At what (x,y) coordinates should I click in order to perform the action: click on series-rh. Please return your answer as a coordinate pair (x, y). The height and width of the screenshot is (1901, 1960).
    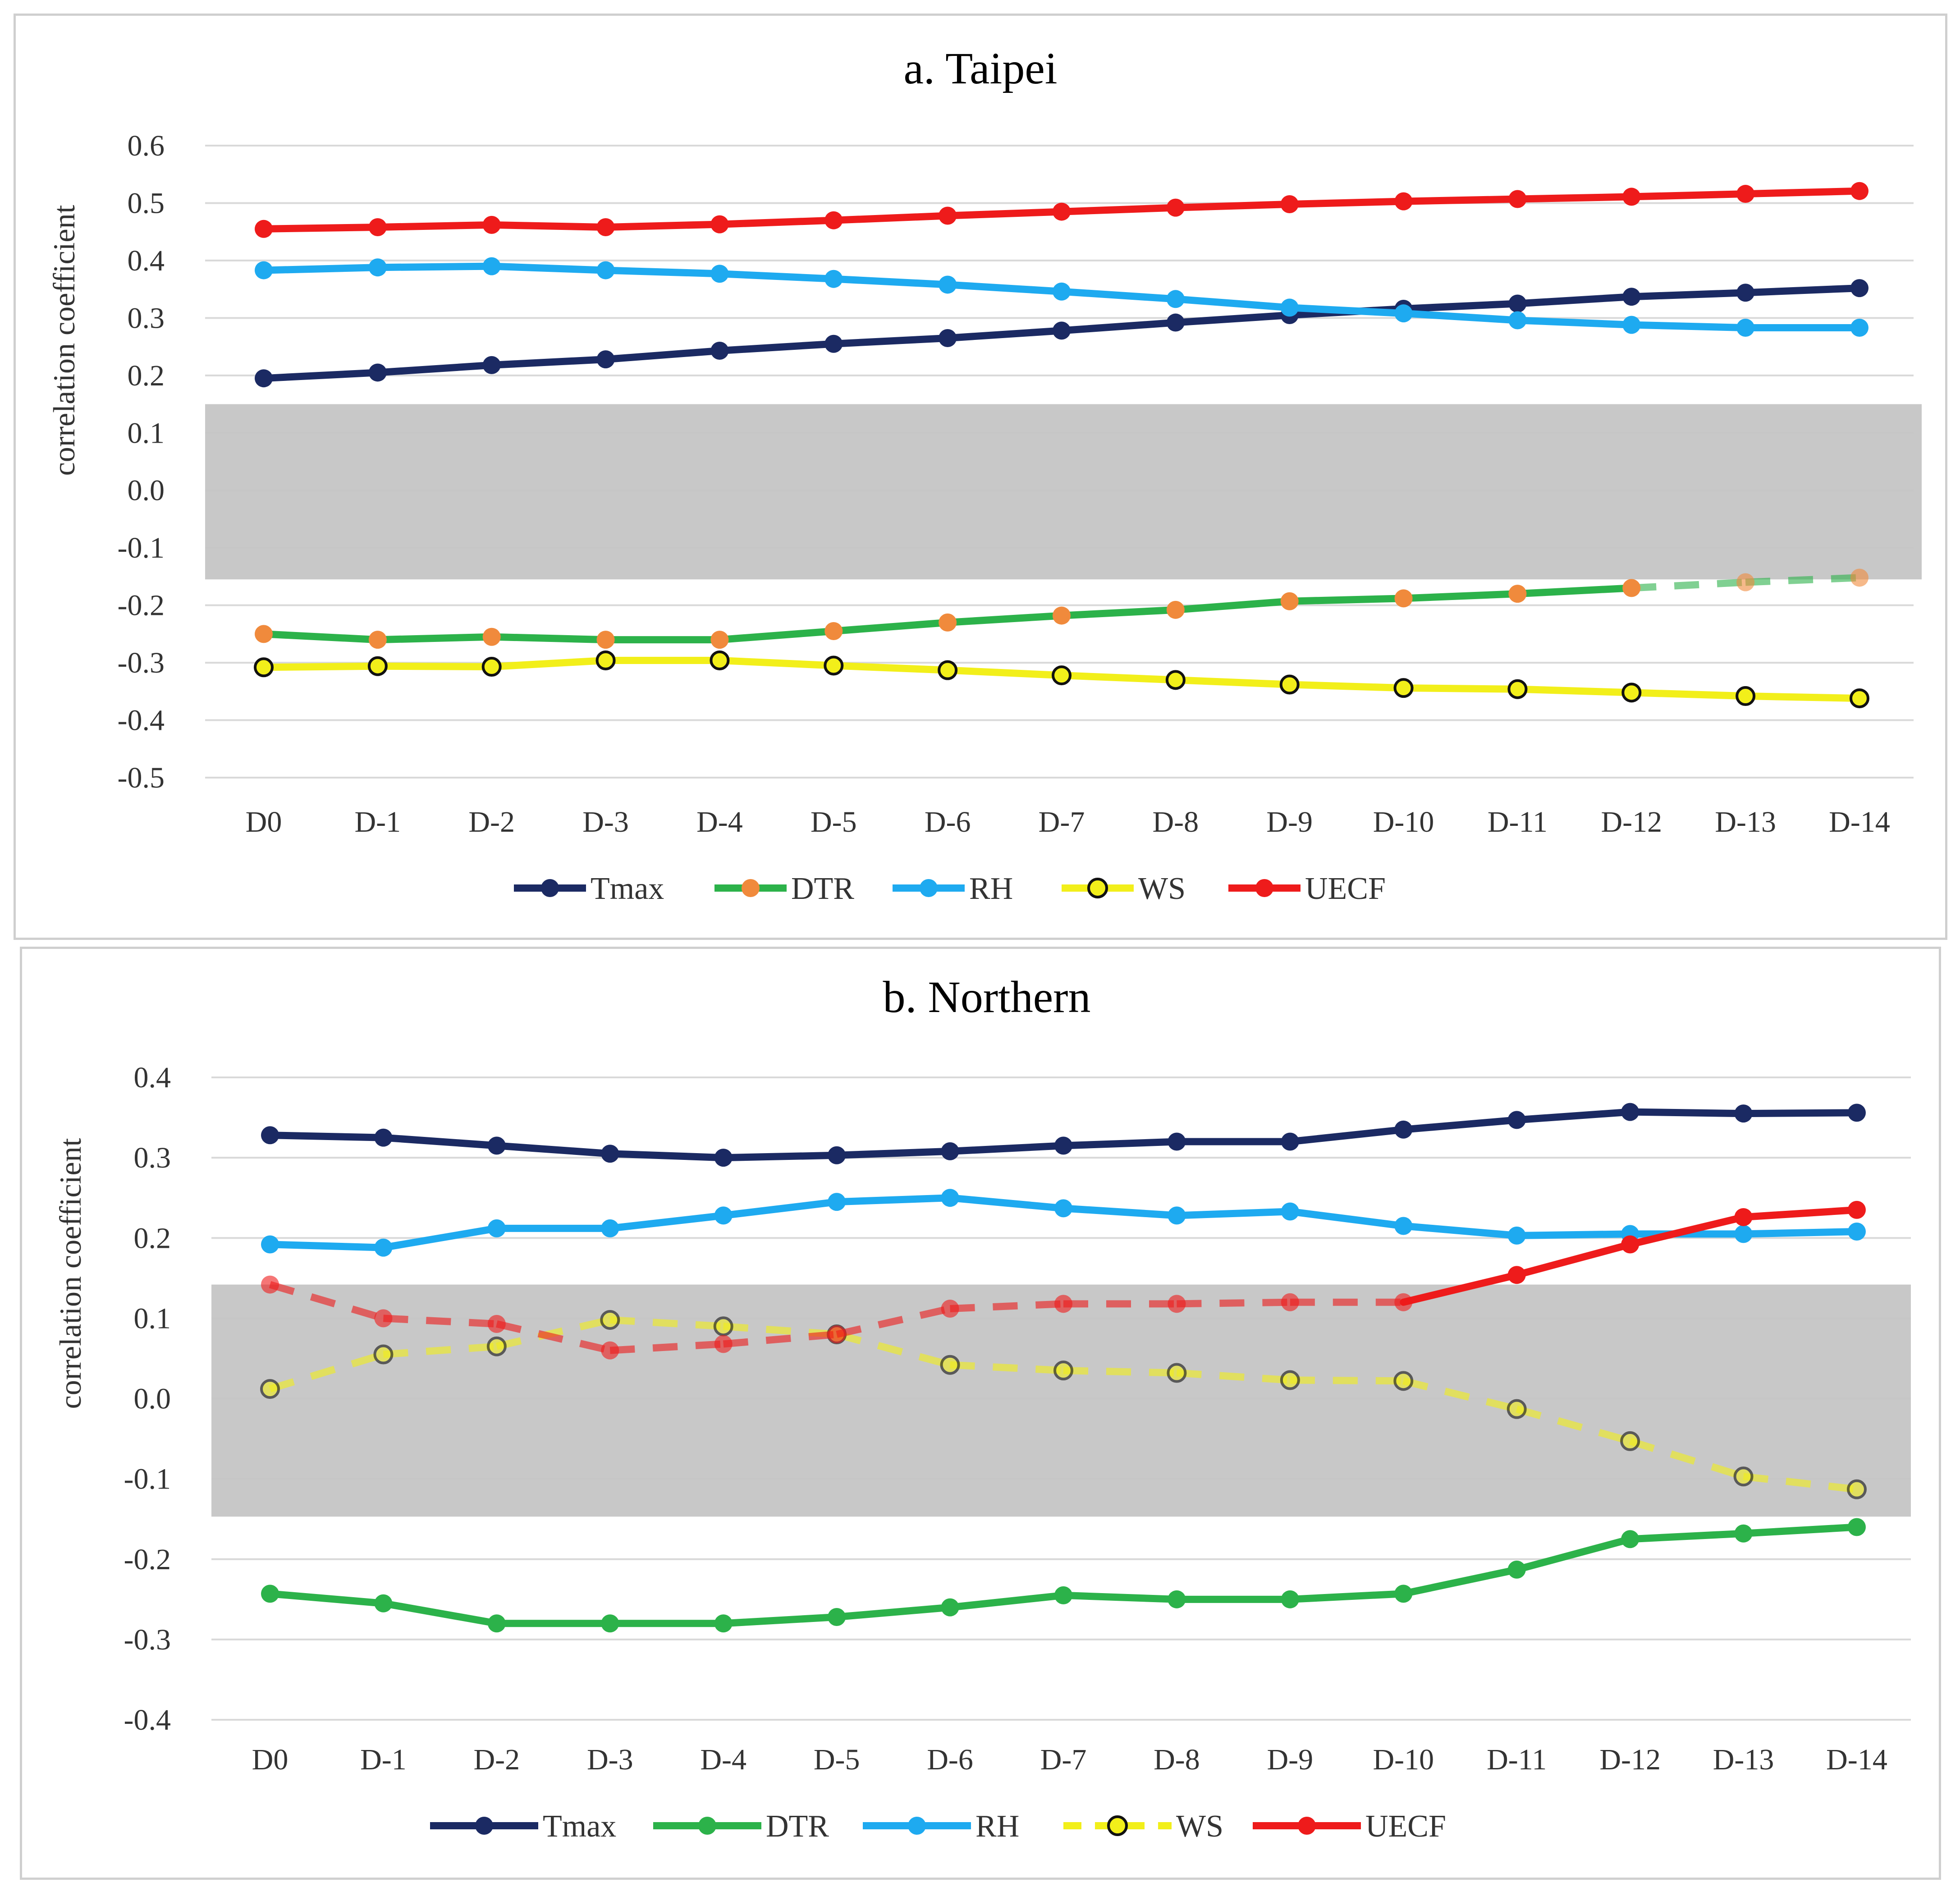
    Looking at the image, I should click on (1061, 297).